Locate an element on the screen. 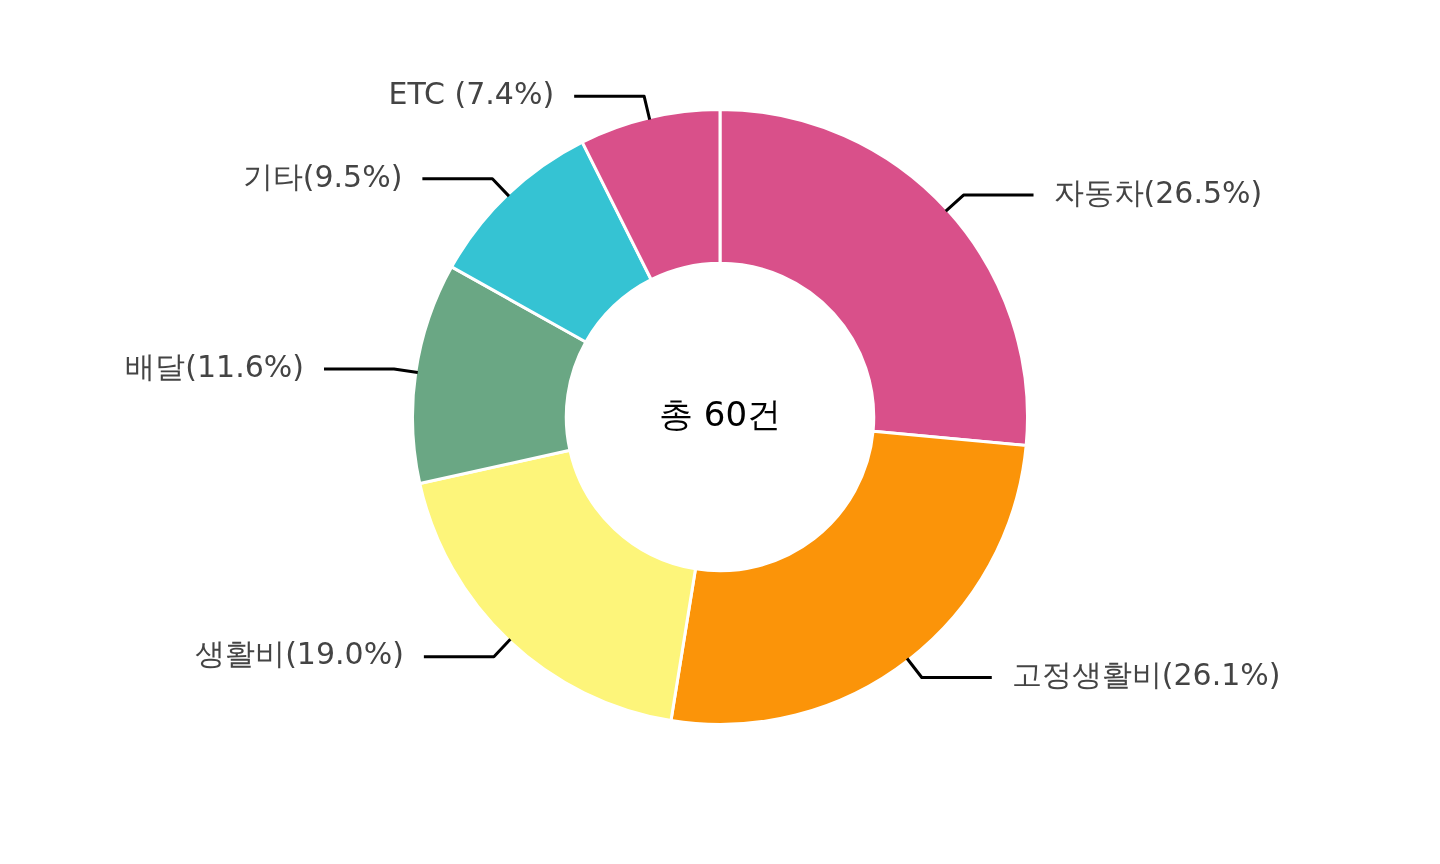 The width and height of the screenshot is (1440, 864). text: 총 60건 is located at coordinates (720, 413).